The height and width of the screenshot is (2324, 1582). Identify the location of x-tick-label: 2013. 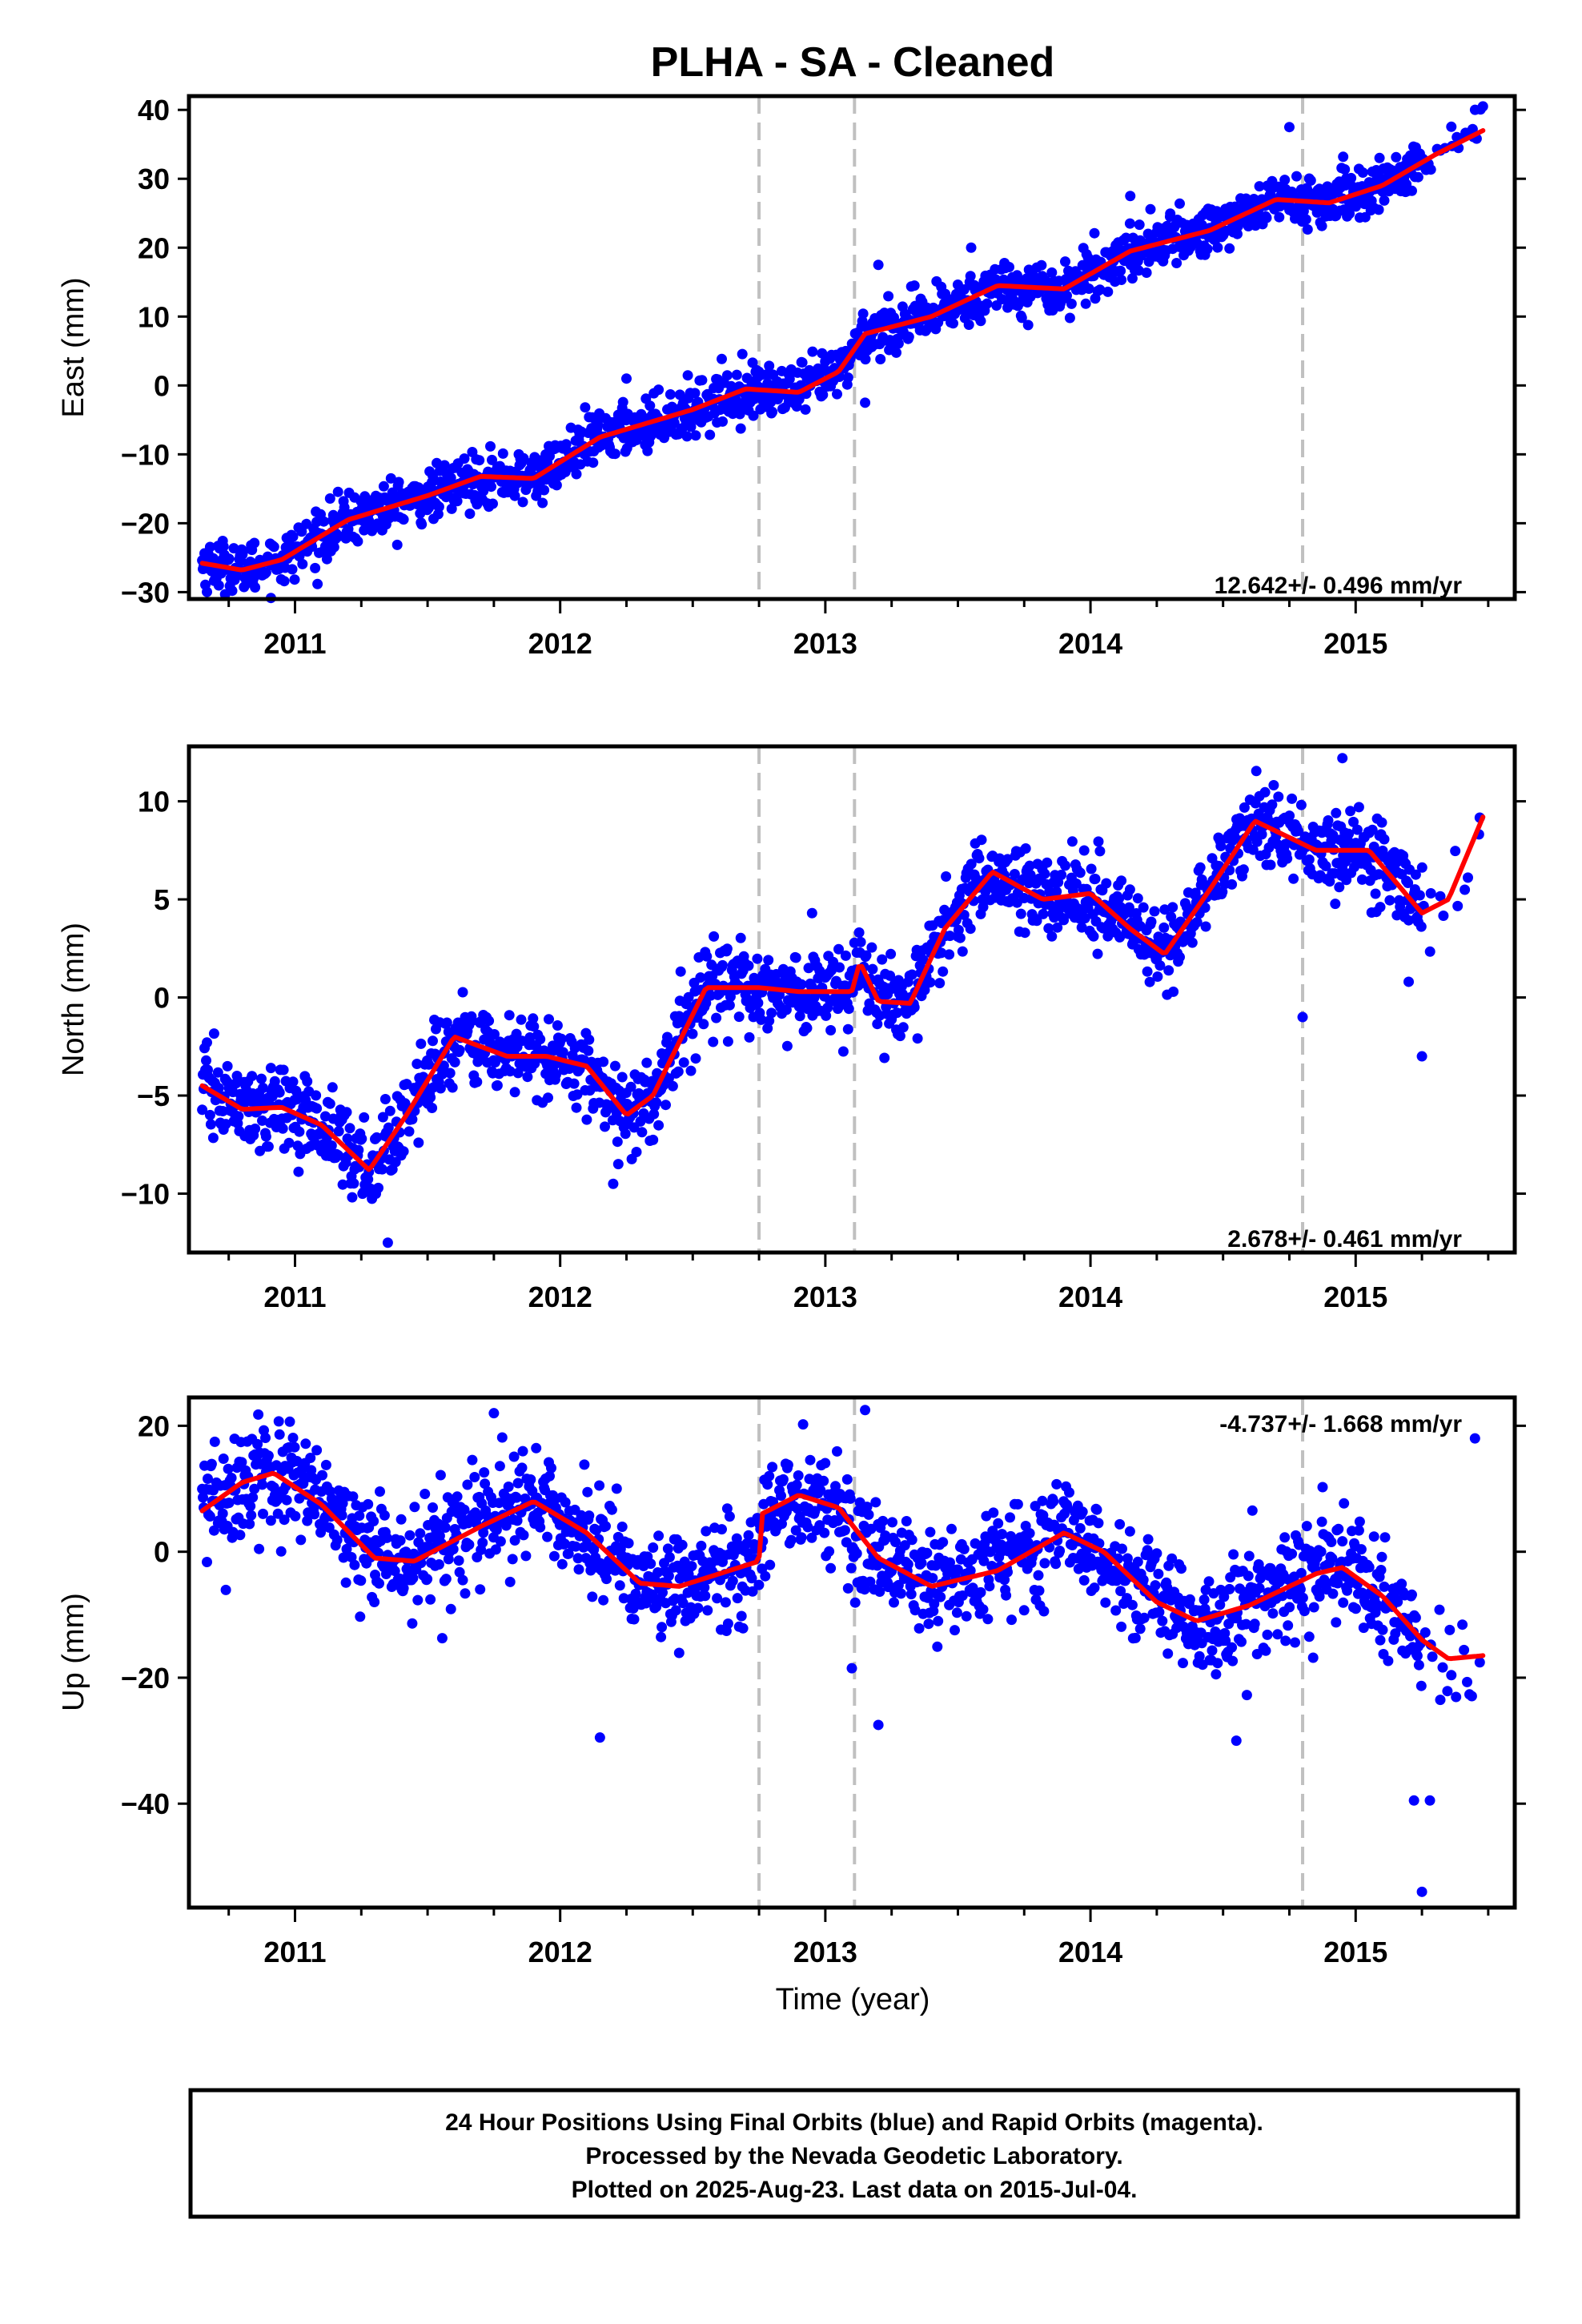
(825, 1952).